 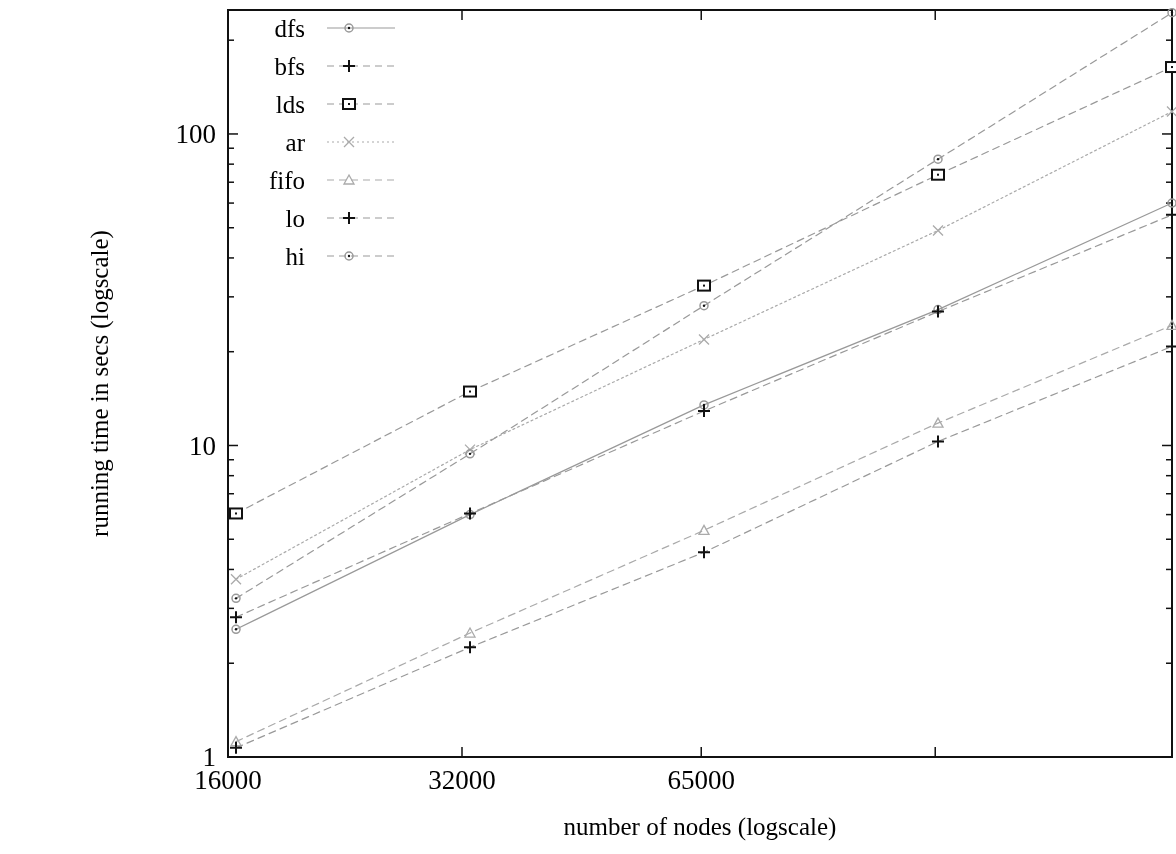 I want to click on x-tick-label: 65000, so click(x=701, y=780).